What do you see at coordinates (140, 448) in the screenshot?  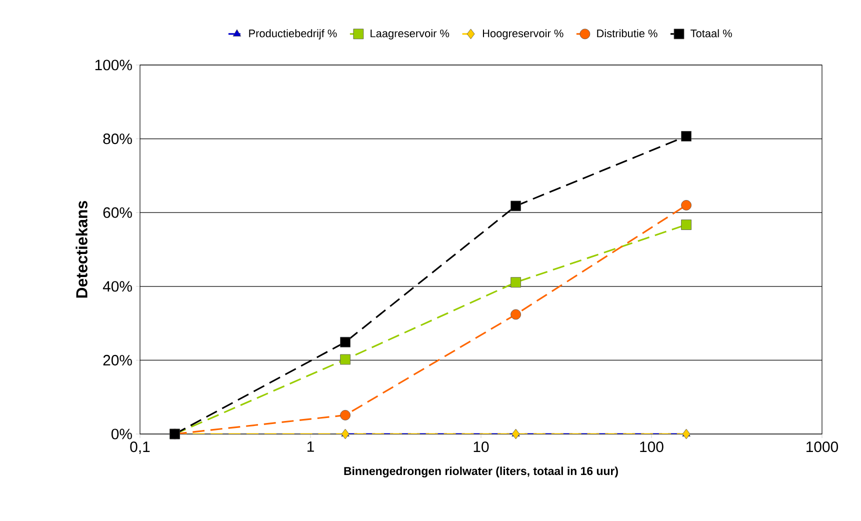 I see `x-tick-label: 0,1` at bounding box center [140, 448].